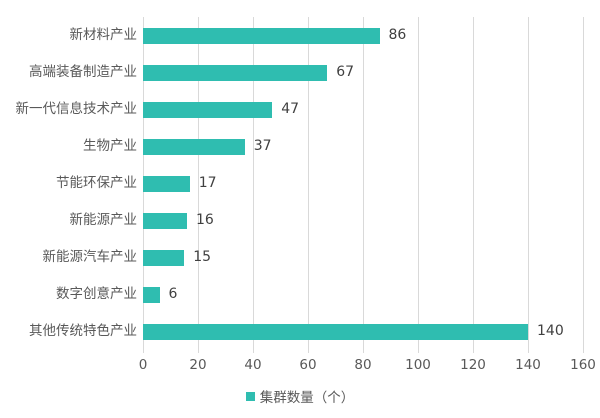 This screenshot has width=600, height=418. I want to click on bar-row: 15, so click(363, 257).